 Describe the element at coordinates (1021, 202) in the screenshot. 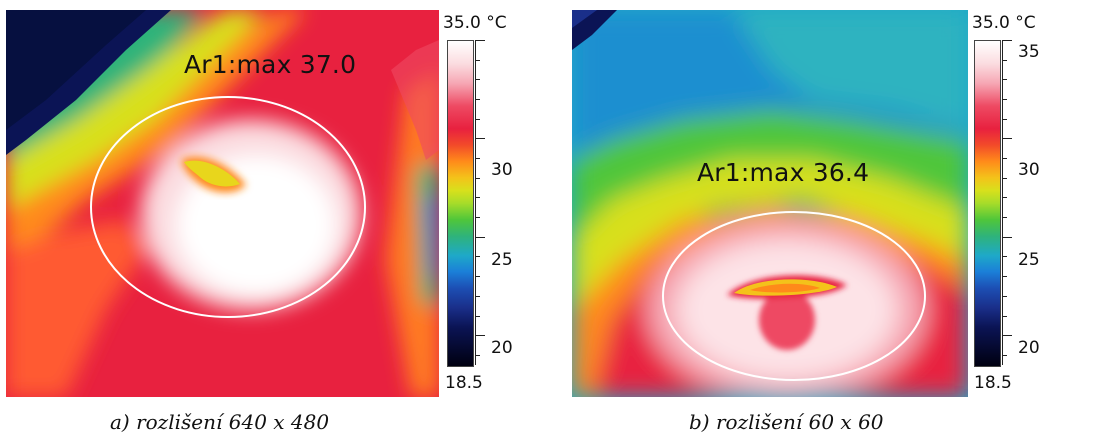

I see `scale-ticks: 35 30 25 20` at that location.